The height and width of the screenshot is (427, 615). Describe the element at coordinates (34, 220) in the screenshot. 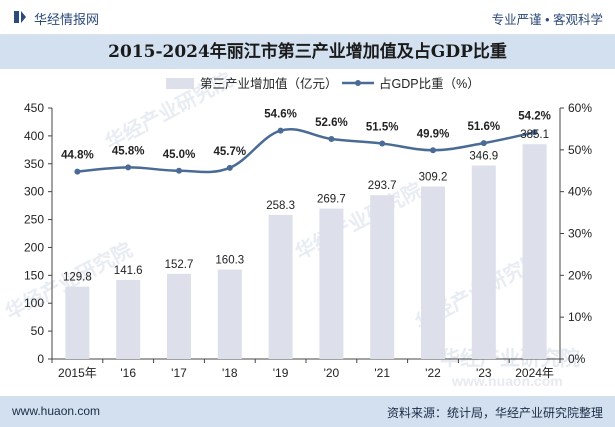

I see `y-left-tick-label: 250` at that location.